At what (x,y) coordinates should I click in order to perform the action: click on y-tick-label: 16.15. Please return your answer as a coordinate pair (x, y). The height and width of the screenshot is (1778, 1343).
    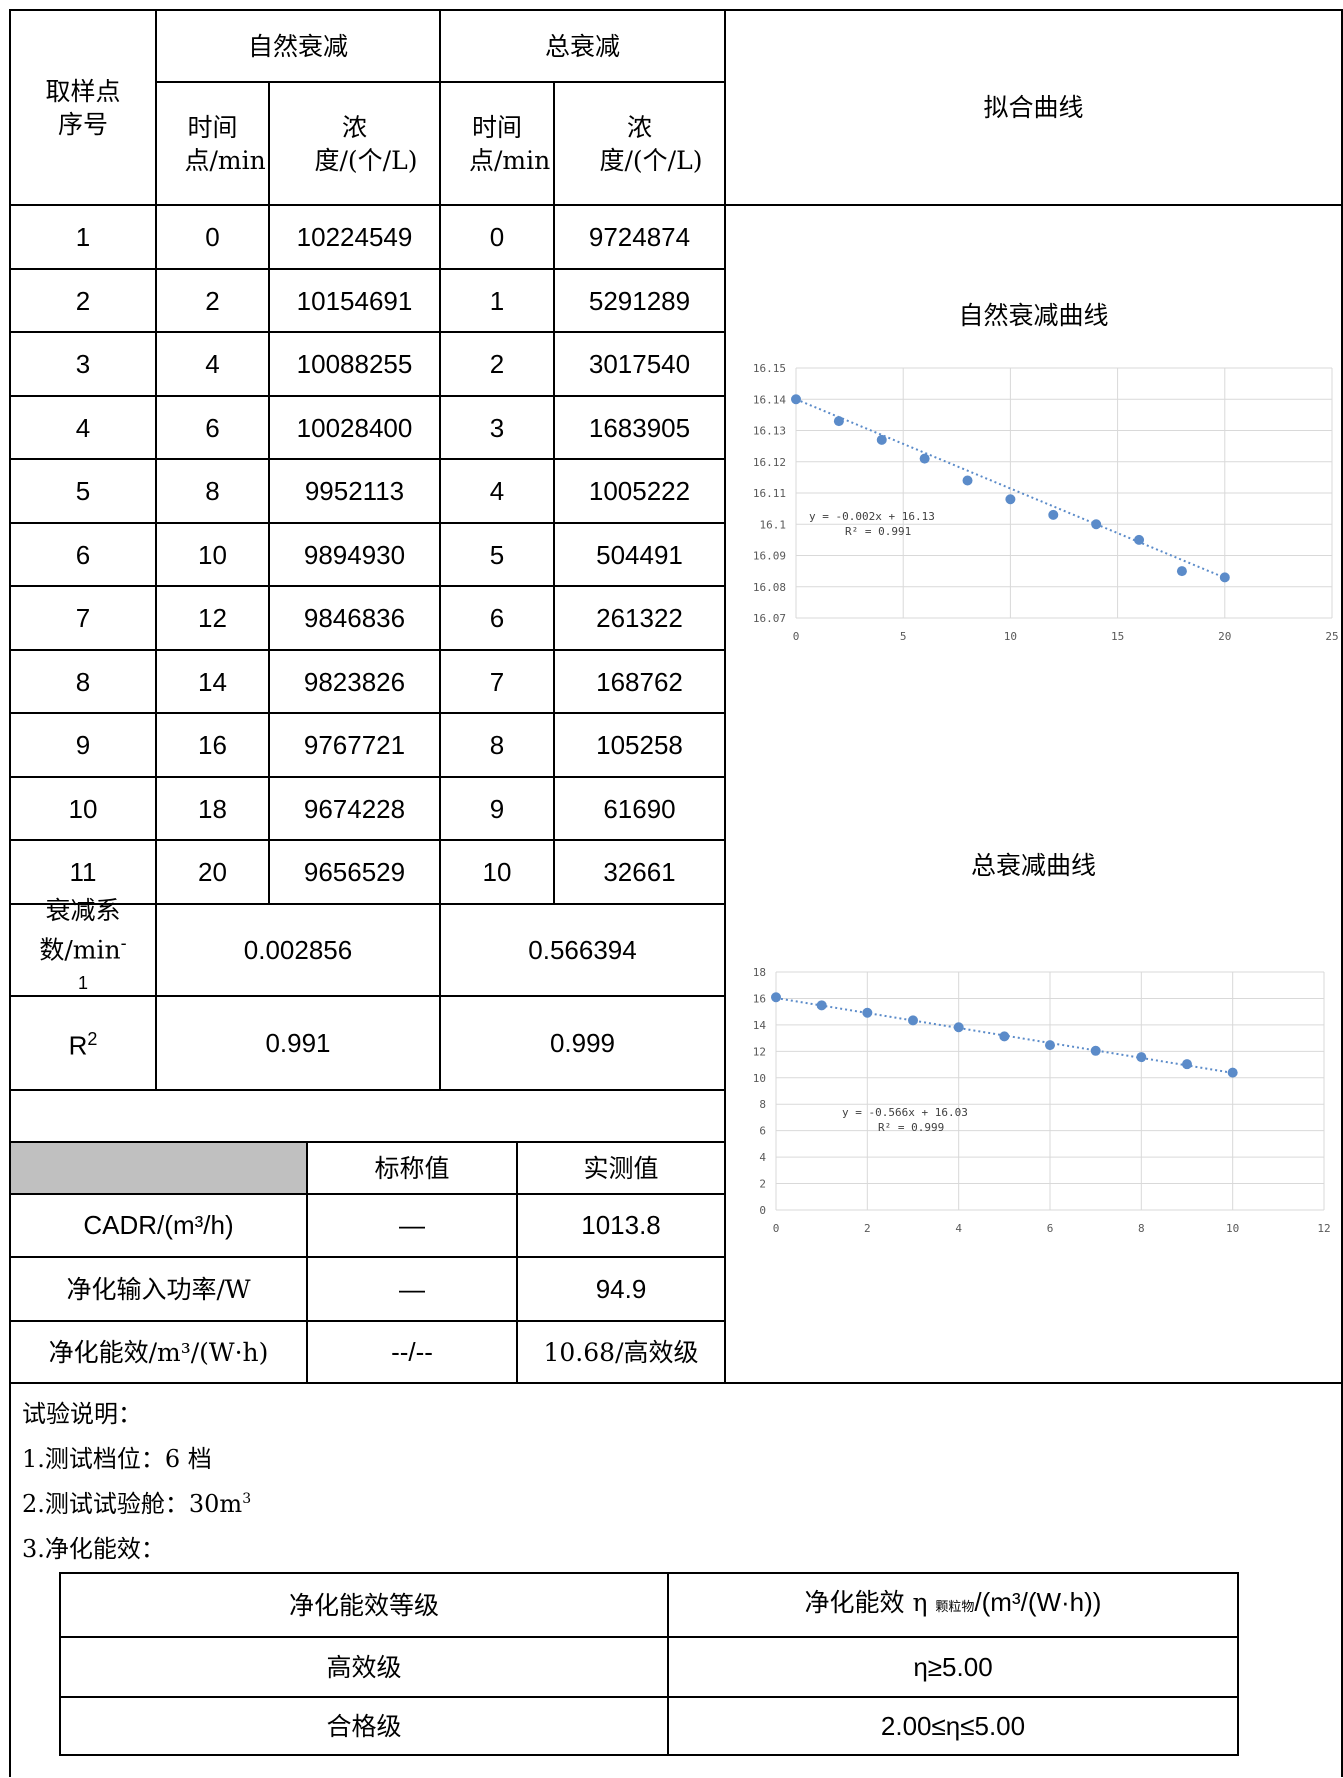
    Looking at the image, I should click on (769, 368).